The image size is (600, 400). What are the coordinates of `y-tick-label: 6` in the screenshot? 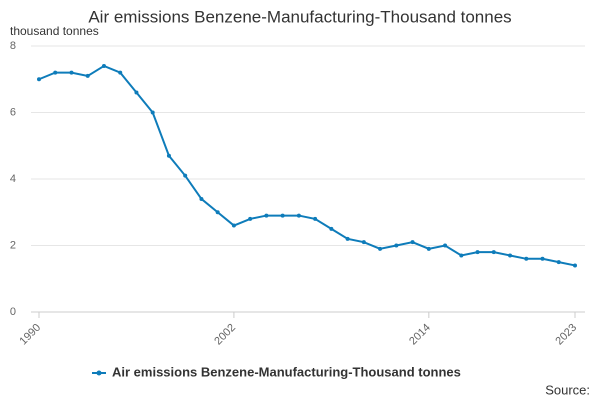 It's located at (13, 112).